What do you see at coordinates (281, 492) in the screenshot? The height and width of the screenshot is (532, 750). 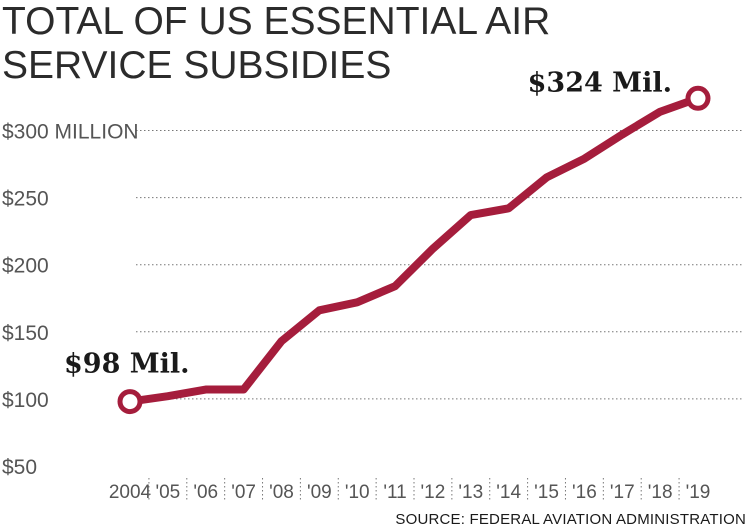 I see `x-tick-label: '08` at bounding box center [281, 492].